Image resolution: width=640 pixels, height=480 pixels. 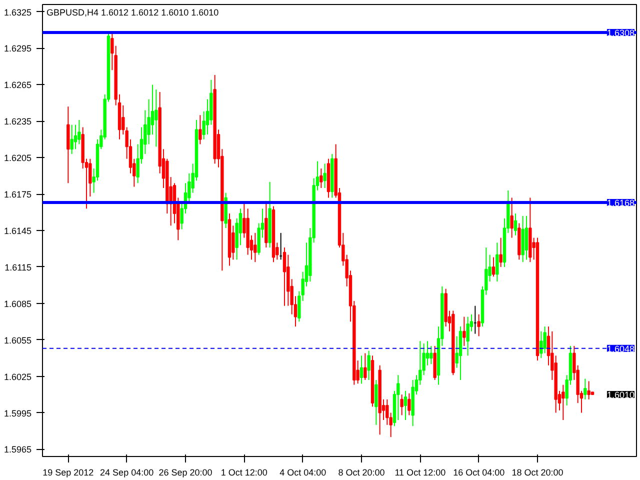 What do you see at coordinates (18, 340) in the screenshot?
I see `y-tick-label: 1.6055` at bounding box center [18, 340].